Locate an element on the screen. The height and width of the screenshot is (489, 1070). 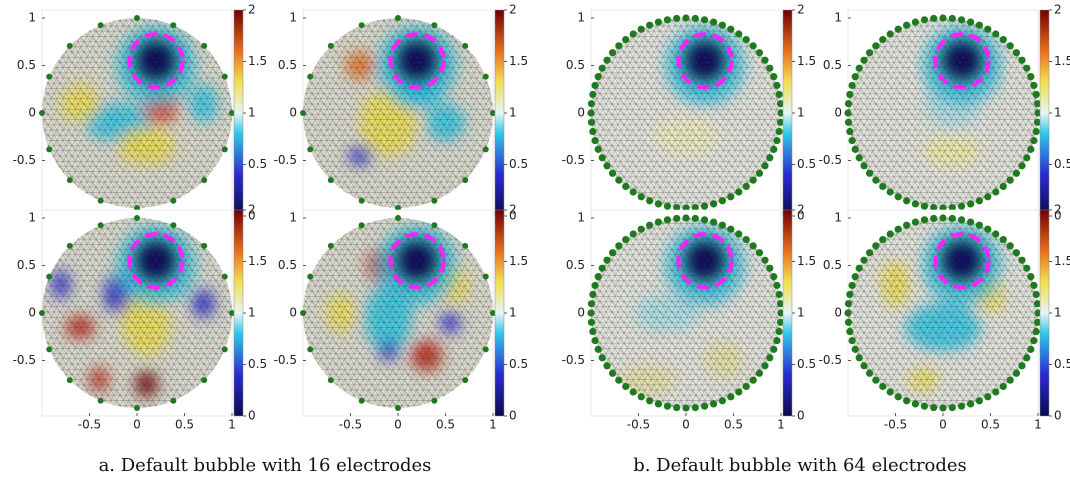
x-tick-label: -0.5 is located at coordinates (638, 425).